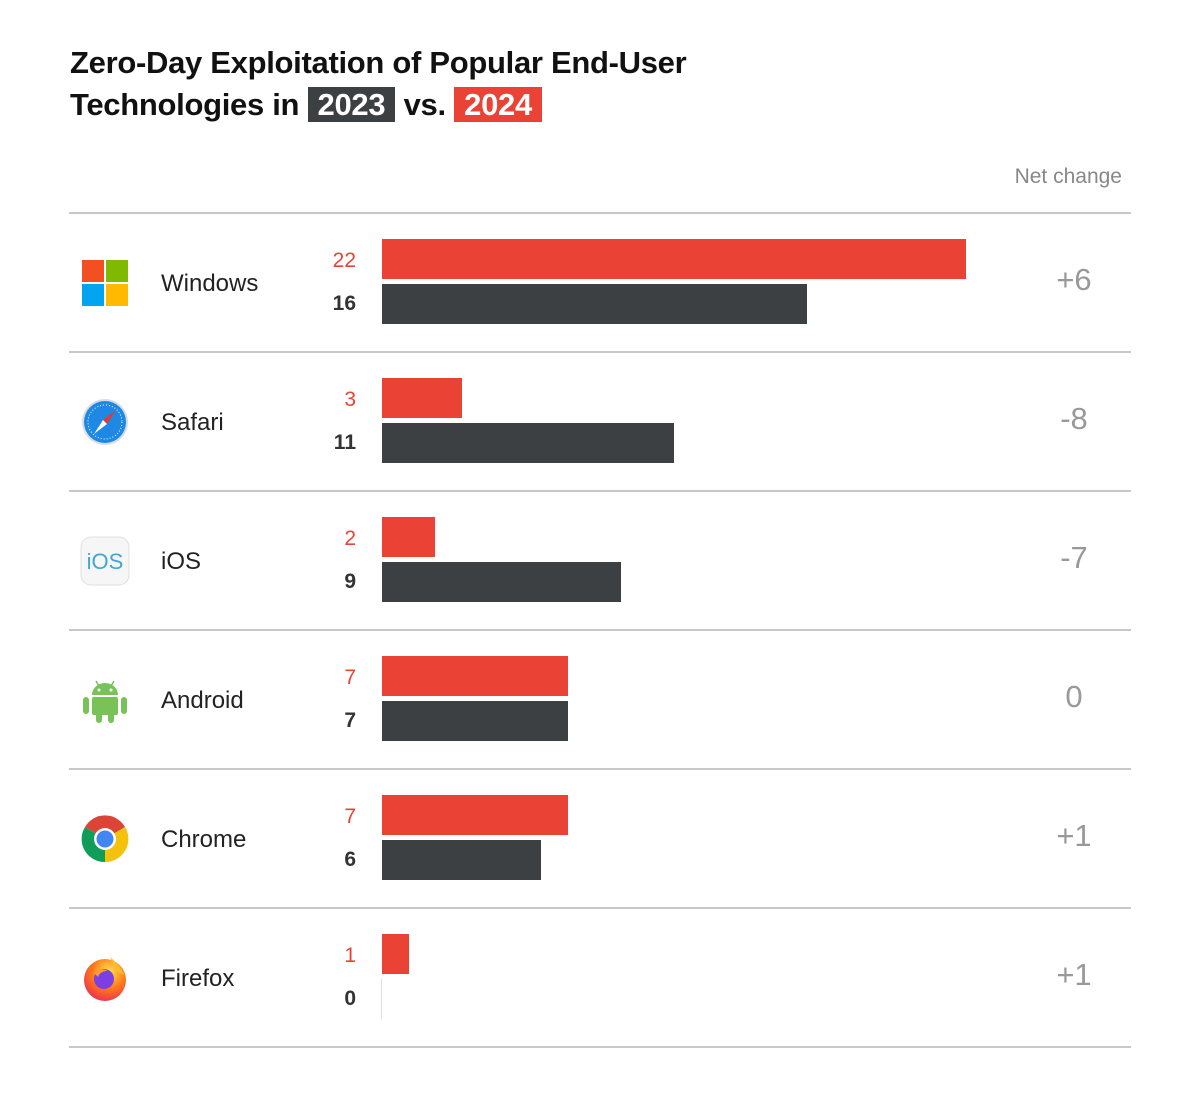 The height and width of the screenshot is (1105, 1200). What do you see at coordinates (105, 700) in the screenshot?
I see `android-logo-icon` at bounding box center [105, 700].